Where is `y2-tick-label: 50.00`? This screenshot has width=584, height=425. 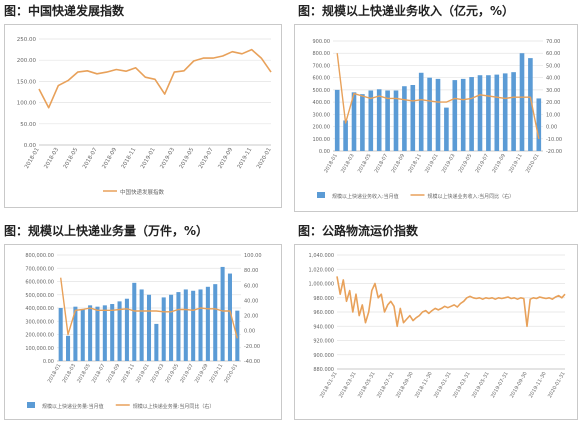
y2-tick-label: 50.00 is located at coordinates (553, 66).